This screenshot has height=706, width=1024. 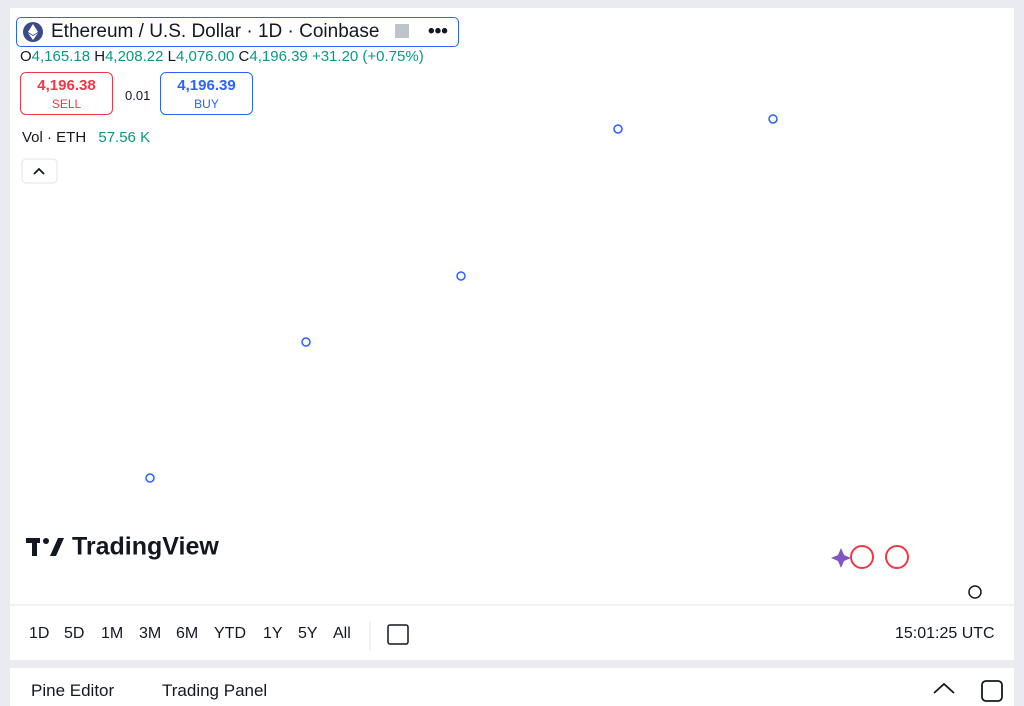 I want to click on timeframe-button: YTD, so click(x=230, y=633).